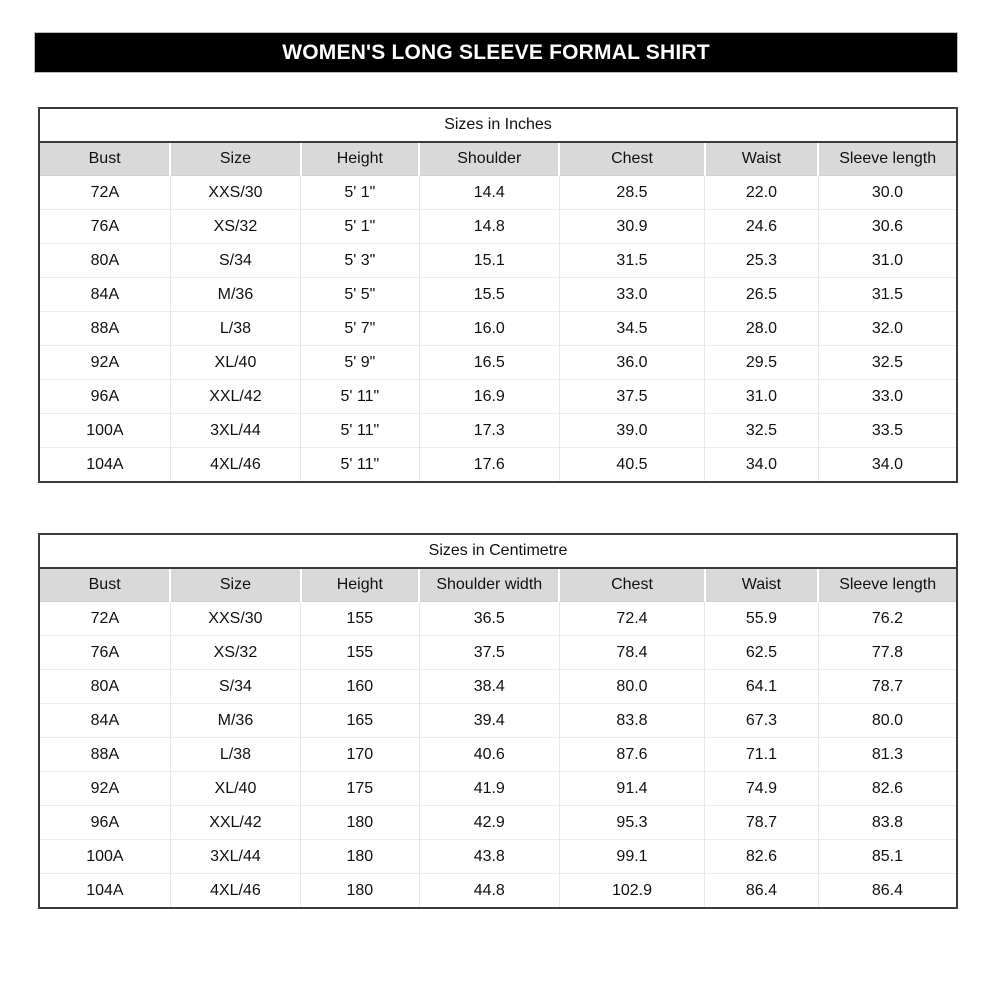 This screenshot has width=1000, height=1000. What do you see at coordinates (489, 720) in the screenshot?
I see `table-cell: 39.4` at bounding box center [489, 720].